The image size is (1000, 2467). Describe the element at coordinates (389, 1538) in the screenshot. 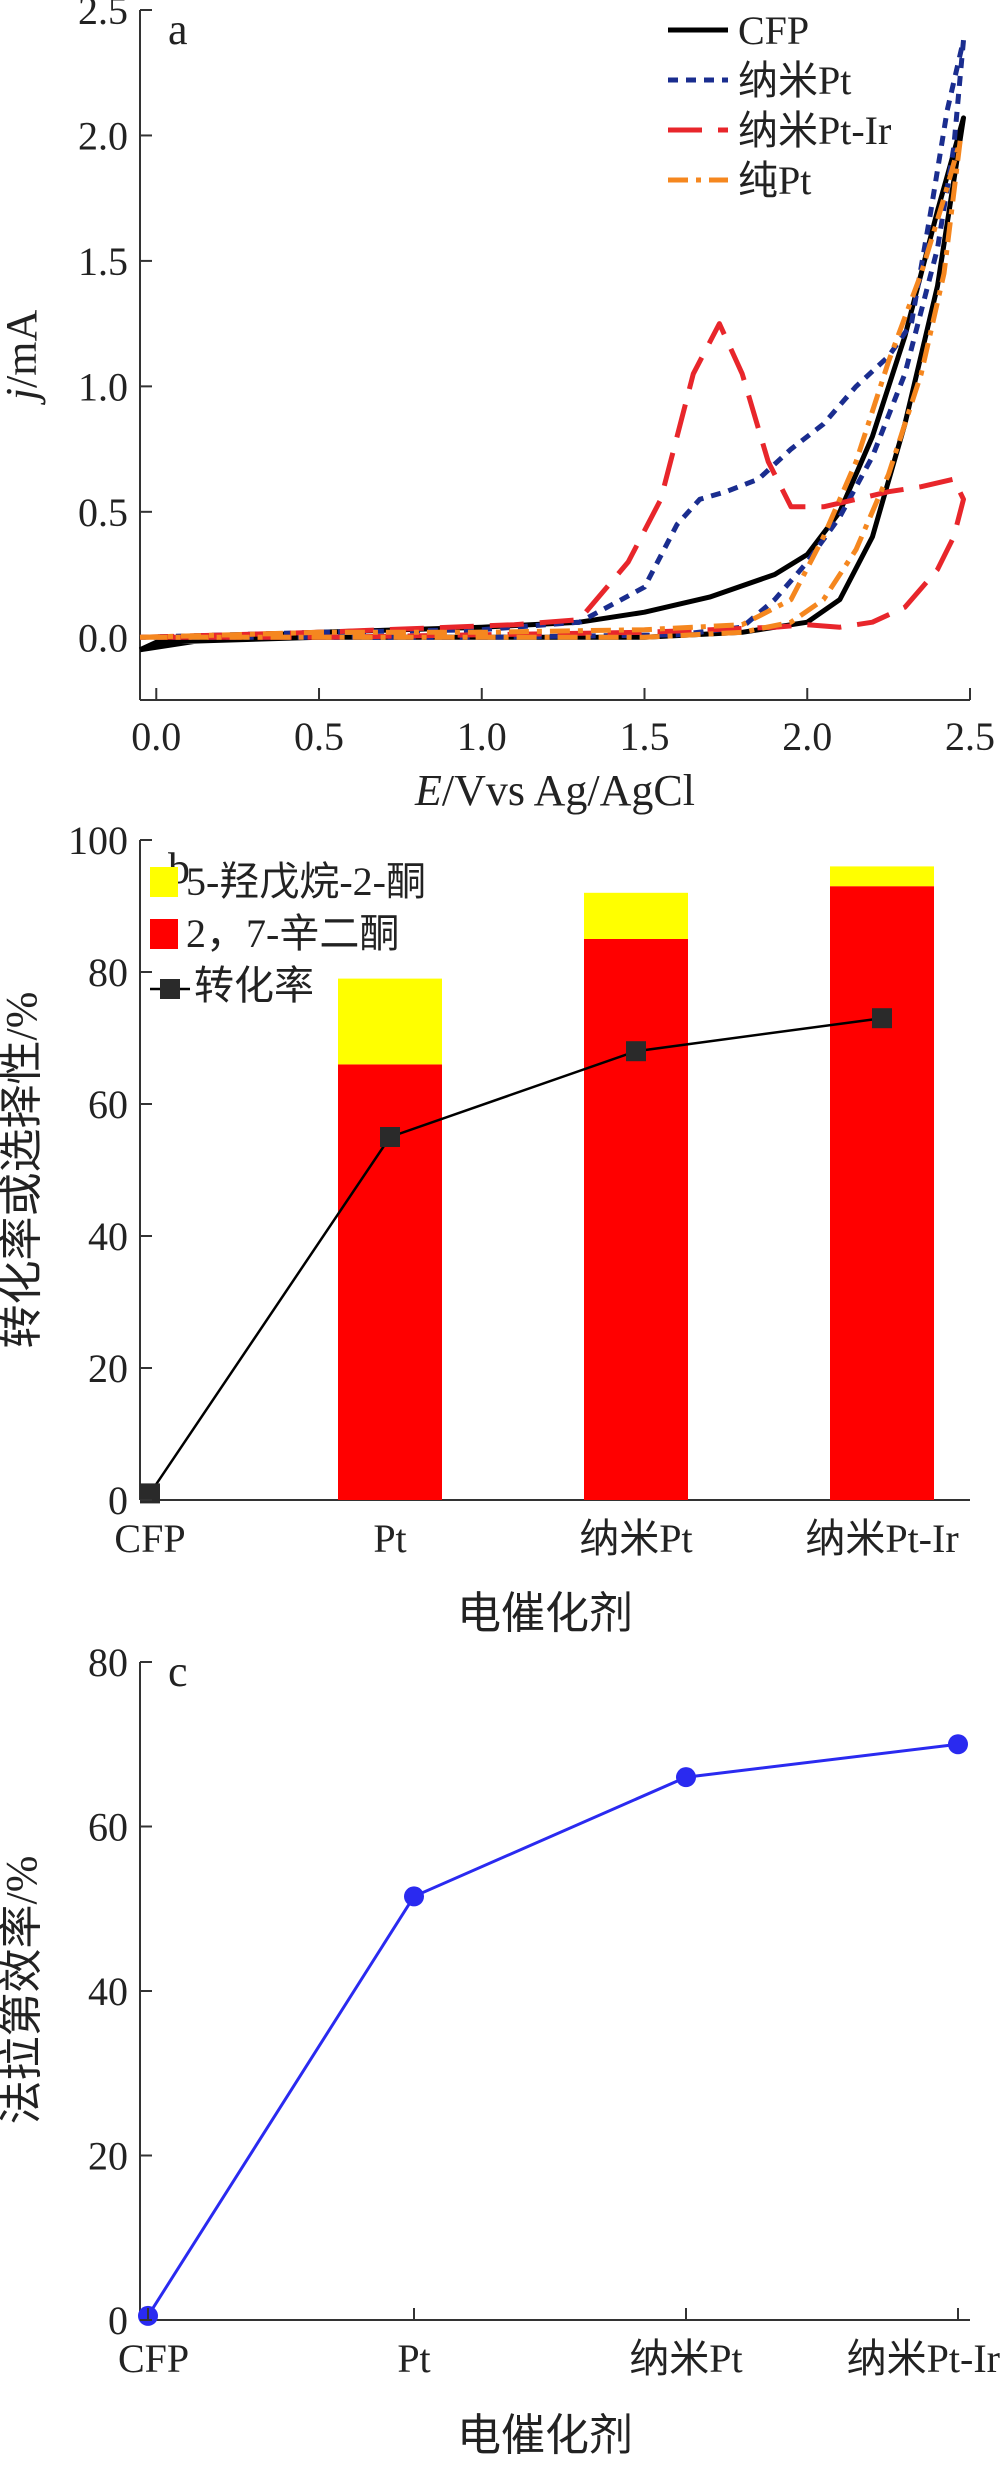

I see `panel-b-xtick-label: Pt` at that location.